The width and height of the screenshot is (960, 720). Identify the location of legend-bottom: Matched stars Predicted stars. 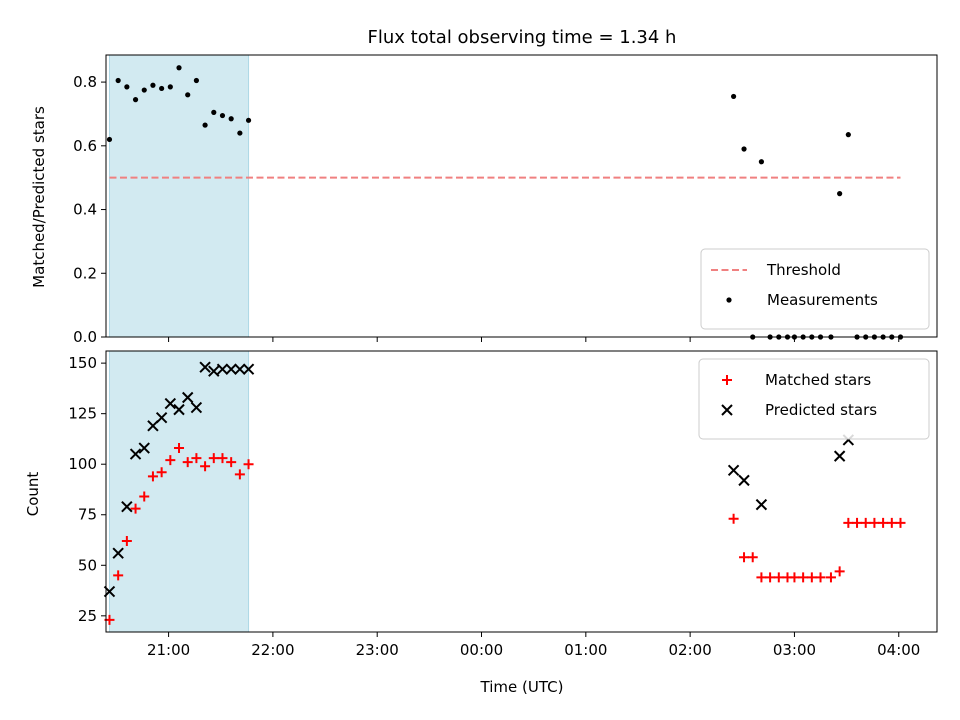
(814, 399).